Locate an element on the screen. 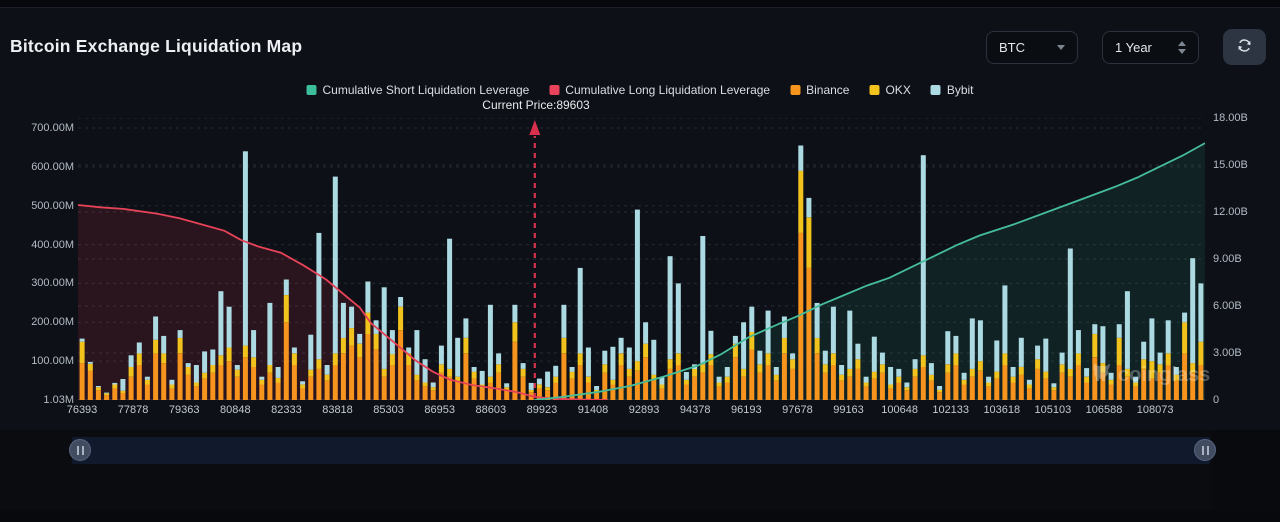  y-axis-right-tick: 12.00B is located at coordinates (1230, 212).